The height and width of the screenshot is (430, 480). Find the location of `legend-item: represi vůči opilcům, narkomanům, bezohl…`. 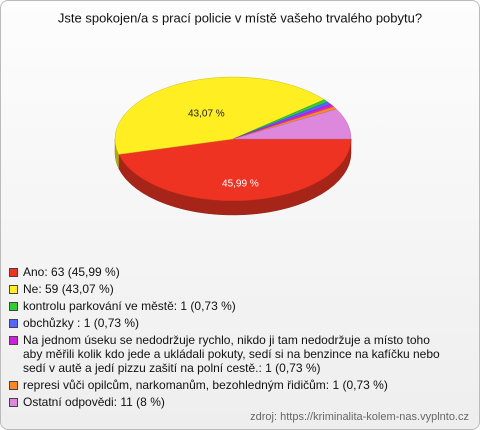

legend-item: represi vůči opilcům, narkomanům, bezohl… is located at coordinates (229, 385).